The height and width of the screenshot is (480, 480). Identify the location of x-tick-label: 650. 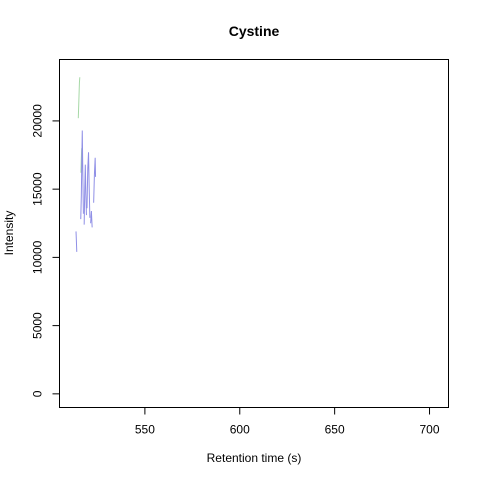
(335, 430).